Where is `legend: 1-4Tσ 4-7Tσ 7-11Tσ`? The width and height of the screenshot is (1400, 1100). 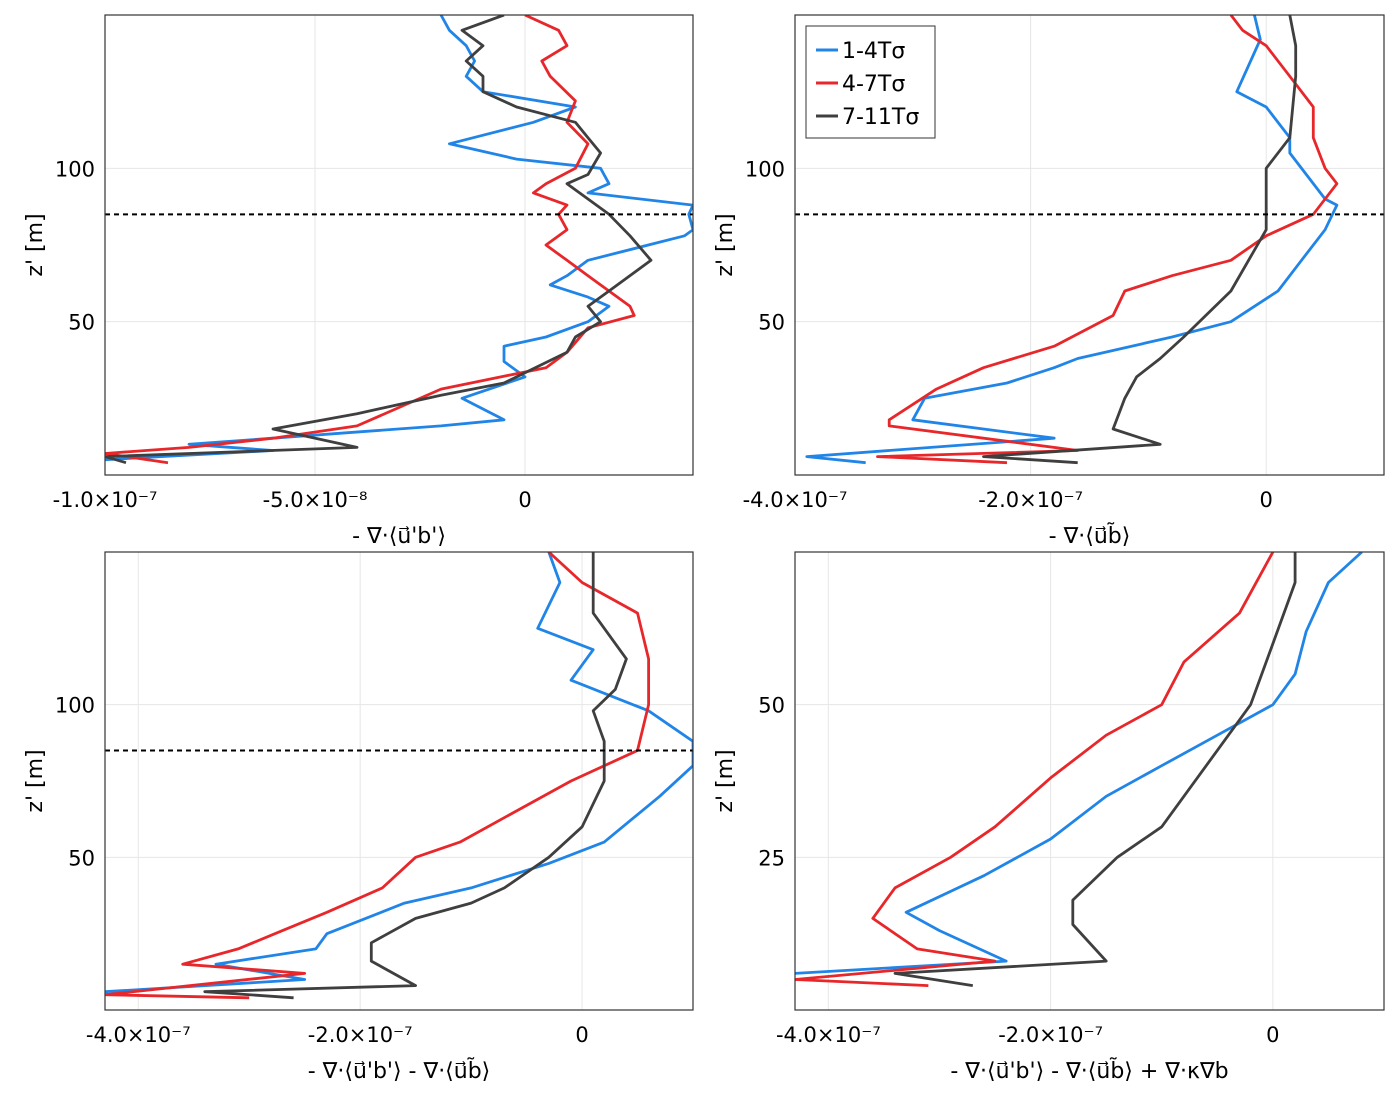 legend: 1-4Tσ 4-7Tσ 7-11Tσ is located at coordinates (870, 82).